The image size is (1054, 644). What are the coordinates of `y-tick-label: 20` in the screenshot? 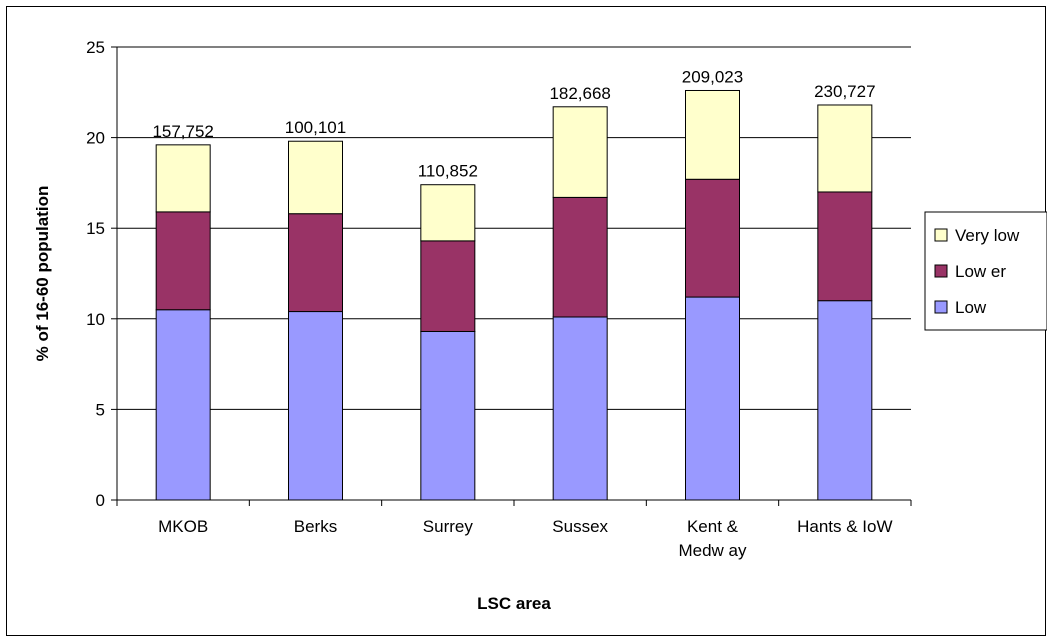 It's located at (95, 138).